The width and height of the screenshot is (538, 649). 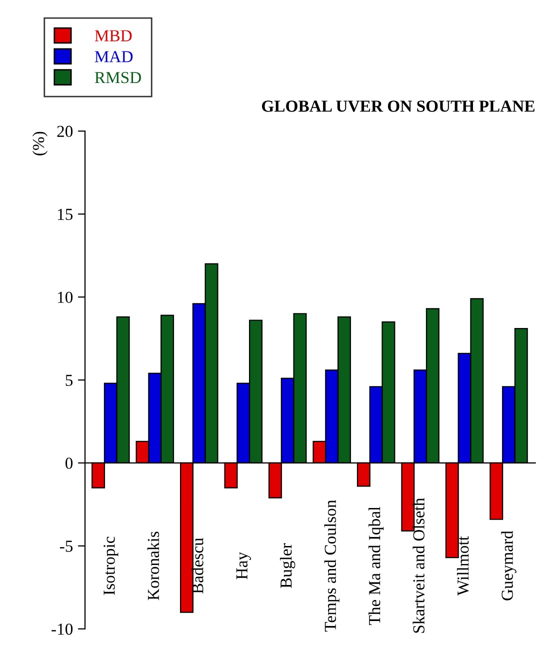 What do you see at coordinates (117, 78) in the screenshot?
I see `legend-label: RMSD` at bounding box center [117, 78].